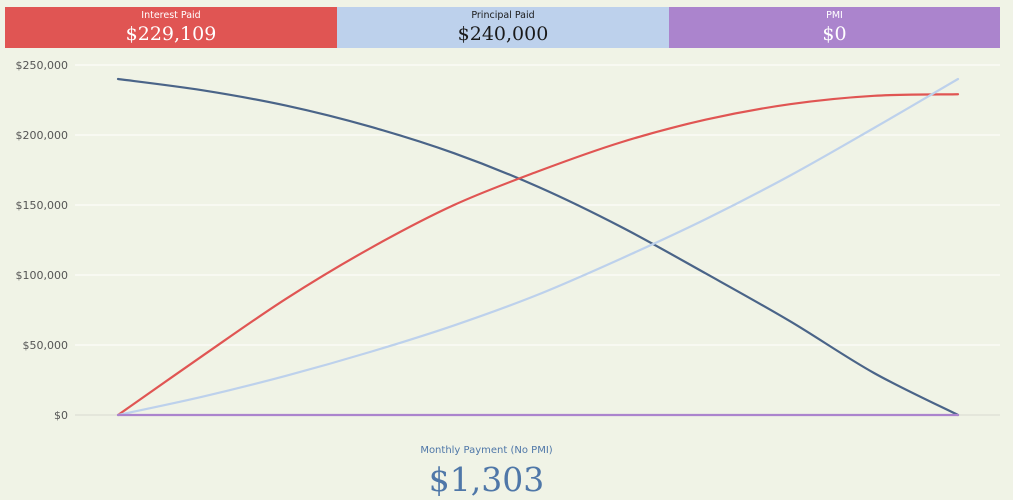  Describe the element at coordinates (46, 345) in the screenshot. I see `y-tick-label: $50,000` at that location.